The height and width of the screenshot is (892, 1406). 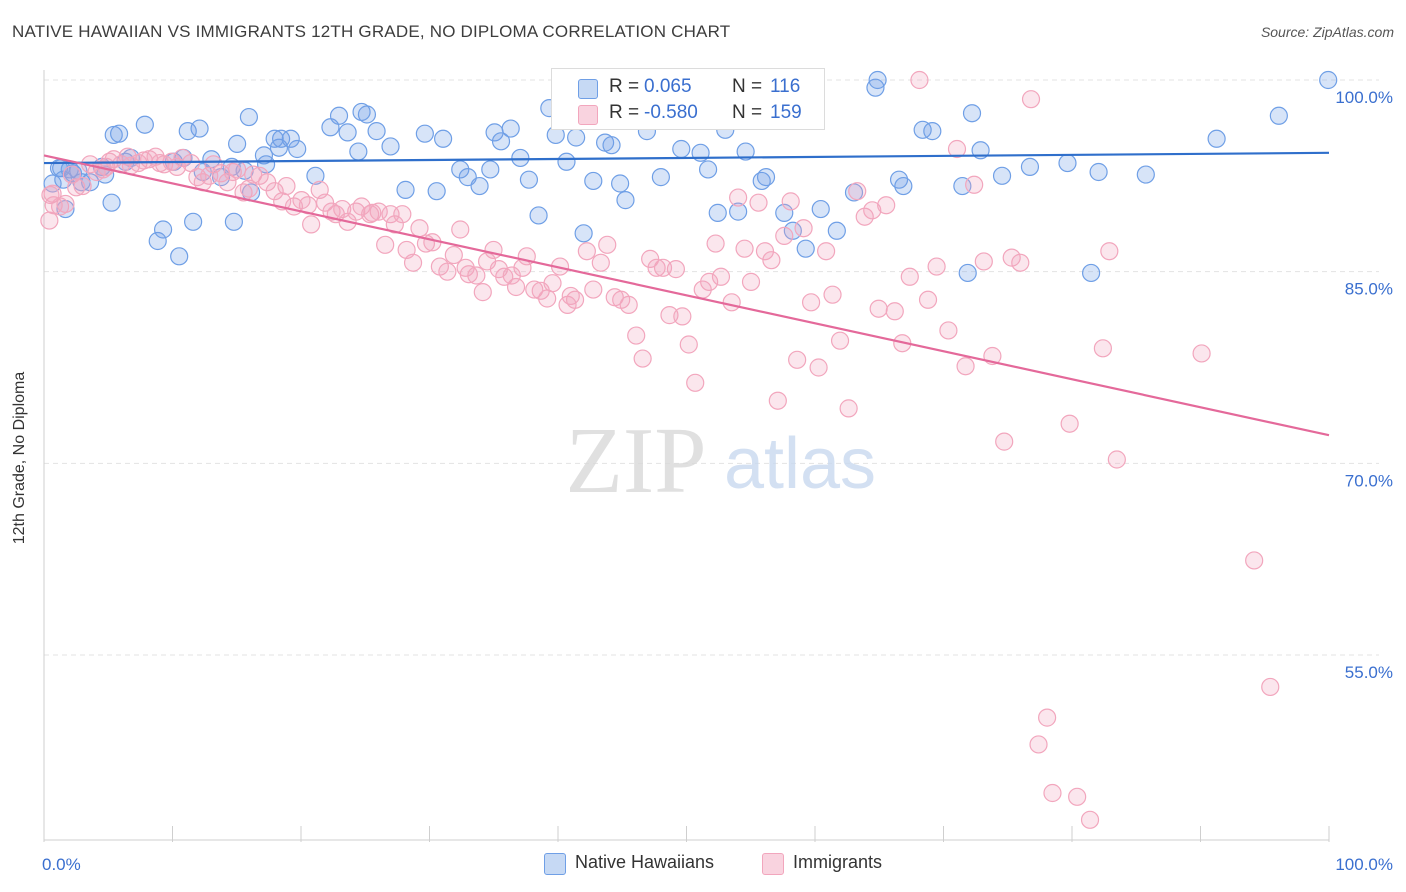 I want to click on y-axis-label: 12th Grade, No Diploma, so click(x=19, y=458).